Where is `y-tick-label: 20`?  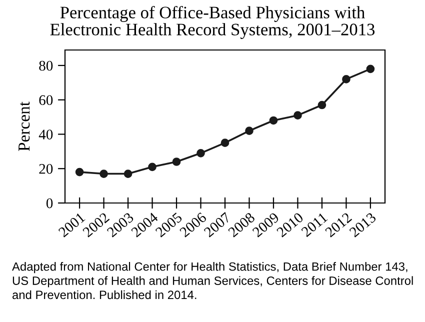 y-tick-label: 20 is located at coordinates (46, 169).